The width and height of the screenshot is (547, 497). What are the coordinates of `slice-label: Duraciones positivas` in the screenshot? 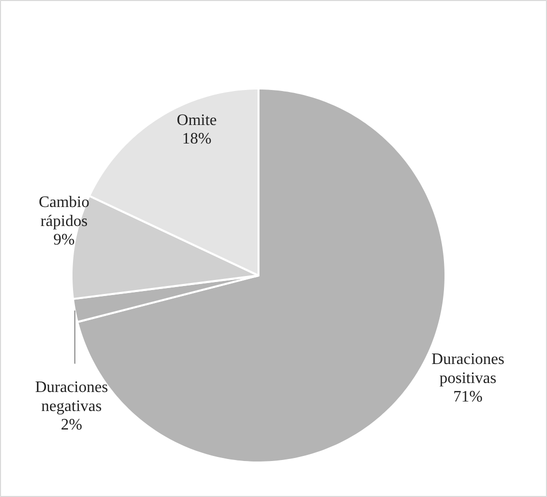 It's located at (468, 369).